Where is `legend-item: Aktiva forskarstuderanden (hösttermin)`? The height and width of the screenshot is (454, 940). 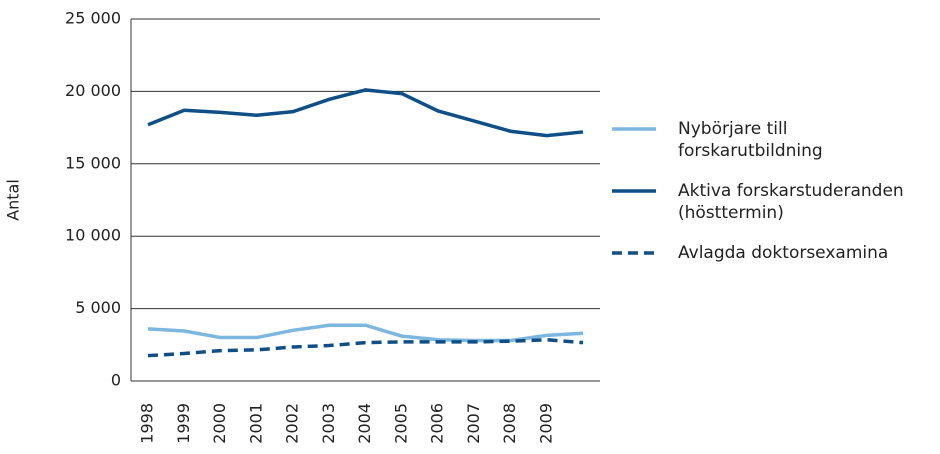
legend-item: Aktiva forskarstuderanden (hösttermin) is located at coordinates (772, 202).